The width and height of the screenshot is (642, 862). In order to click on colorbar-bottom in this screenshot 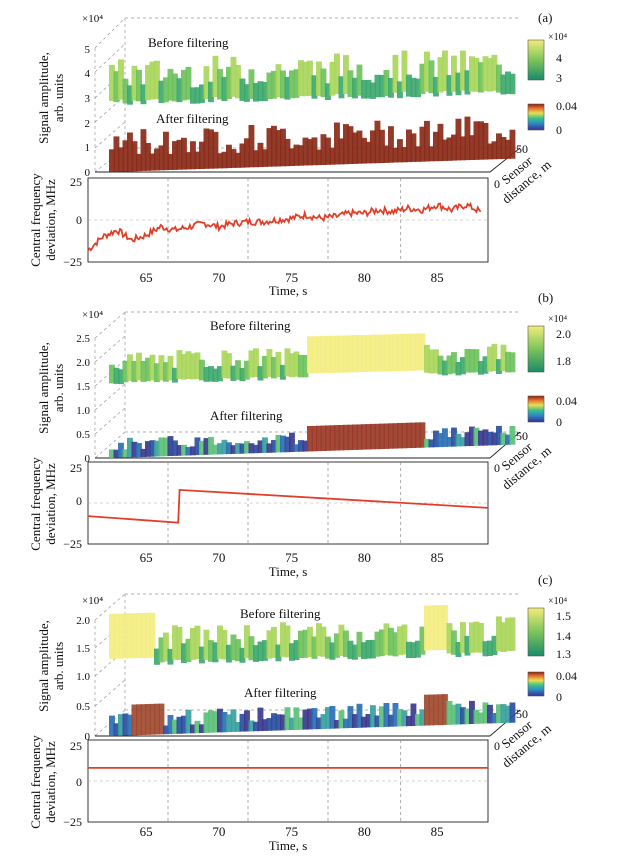, I will do `click(536, 409)`.